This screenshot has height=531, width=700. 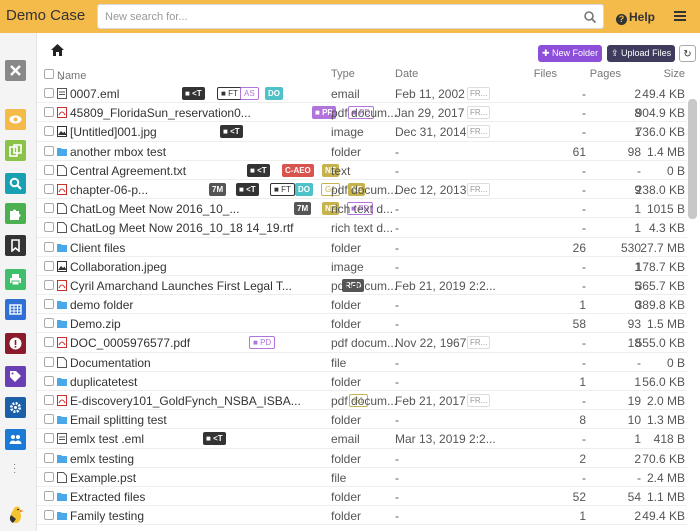 I want to click on file-row: Email splitting test folder - 8 10 1.3 MB, so click(x=362, y=420).